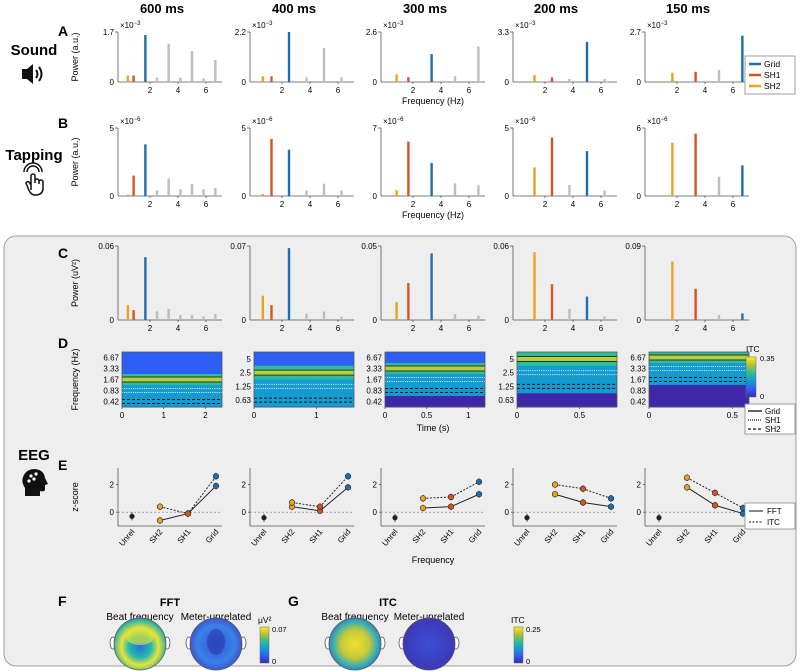 This screenshot has height=671, width=800. I want to click on x-axis-label-E: Frequency, so click(433, 560).